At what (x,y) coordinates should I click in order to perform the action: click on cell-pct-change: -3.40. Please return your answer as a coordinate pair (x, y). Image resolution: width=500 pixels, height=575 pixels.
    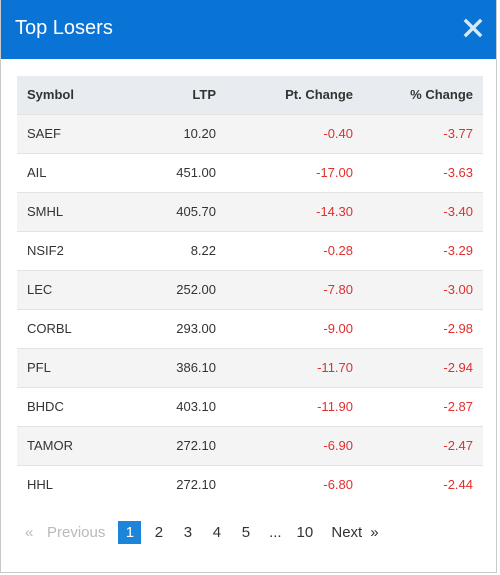
    Looking at the image, I should click on (458, 211).